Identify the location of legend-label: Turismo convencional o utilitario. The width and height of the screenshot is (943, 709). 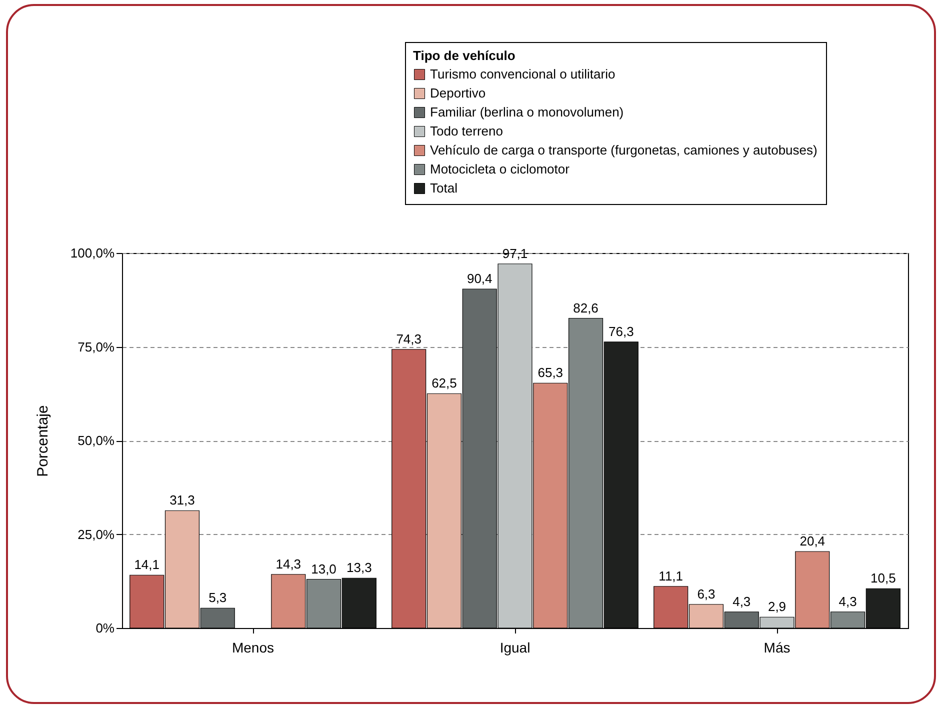
(523, 74).